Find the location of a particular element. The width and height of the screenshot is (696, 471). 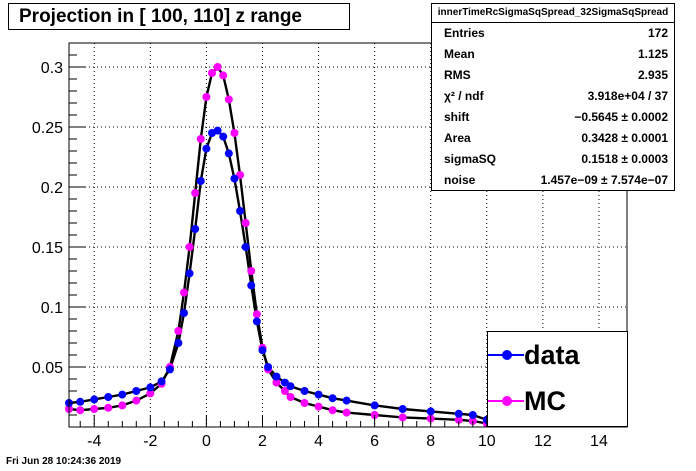

stats-row: noise 1.457e−09 ± 7.574e−07 is located at coordinates (553, 180).